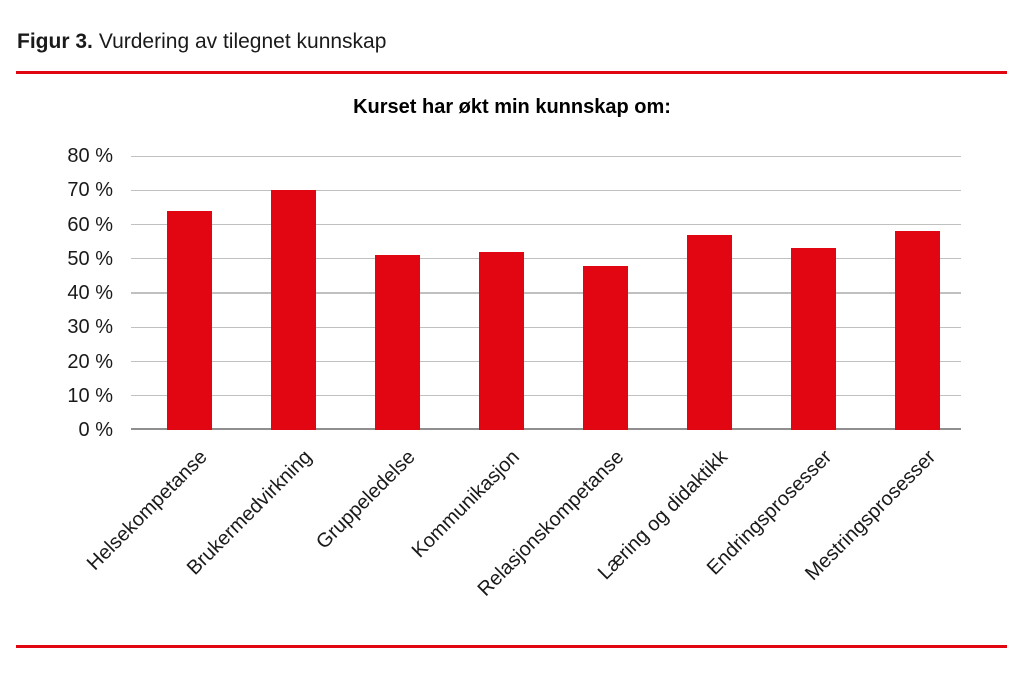  Describe the element at coordinates (90, 190) in the screenshot. I see `y-tick-label: 70 %` at that location.